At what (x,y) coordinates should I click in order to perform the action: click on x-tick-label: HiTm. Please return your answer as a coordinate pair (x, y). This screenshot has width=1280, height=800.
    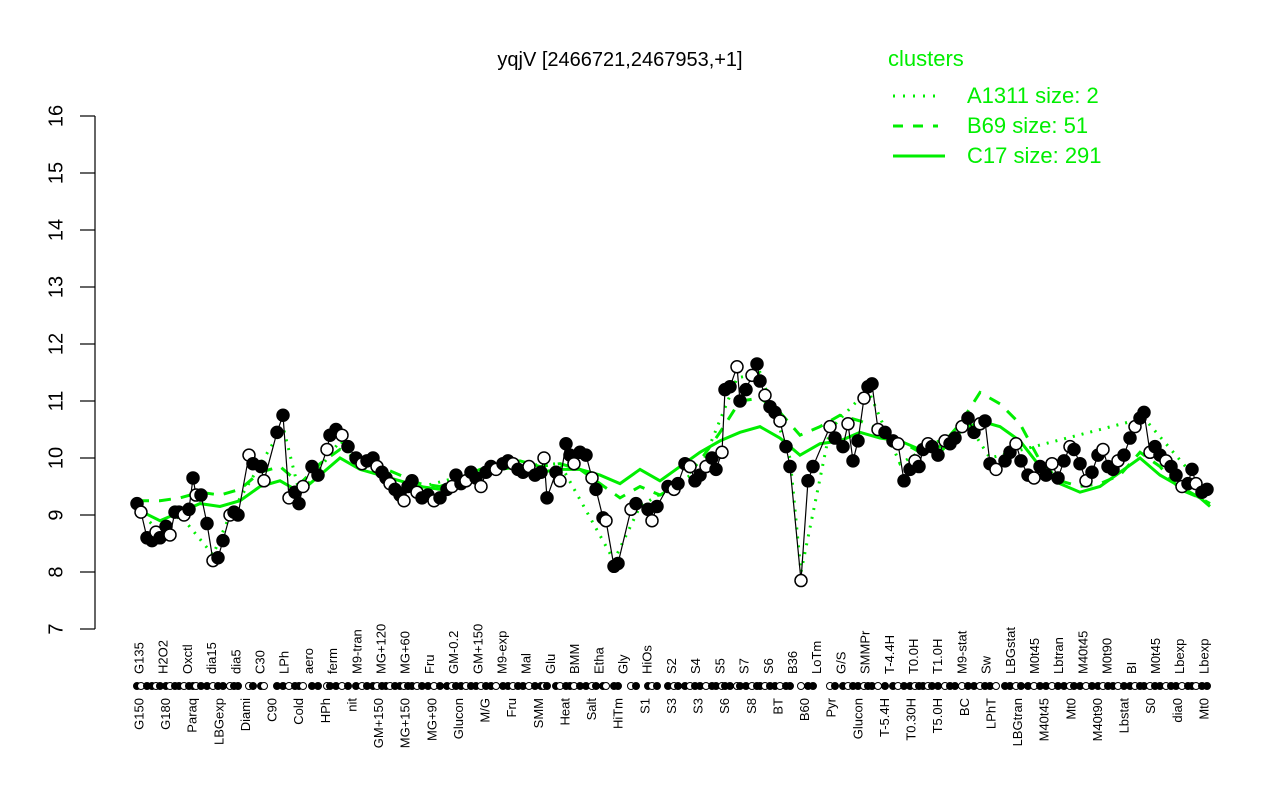
    Looking at the image, I should click on (618, 713).